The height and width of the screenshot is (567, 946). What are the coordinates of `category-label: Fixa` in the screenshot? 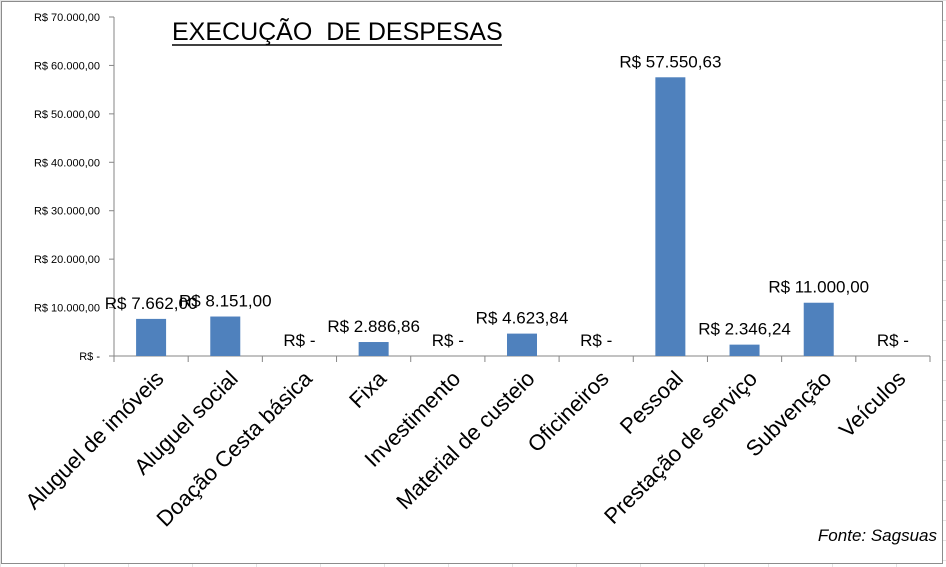 It's located at (368, 389).